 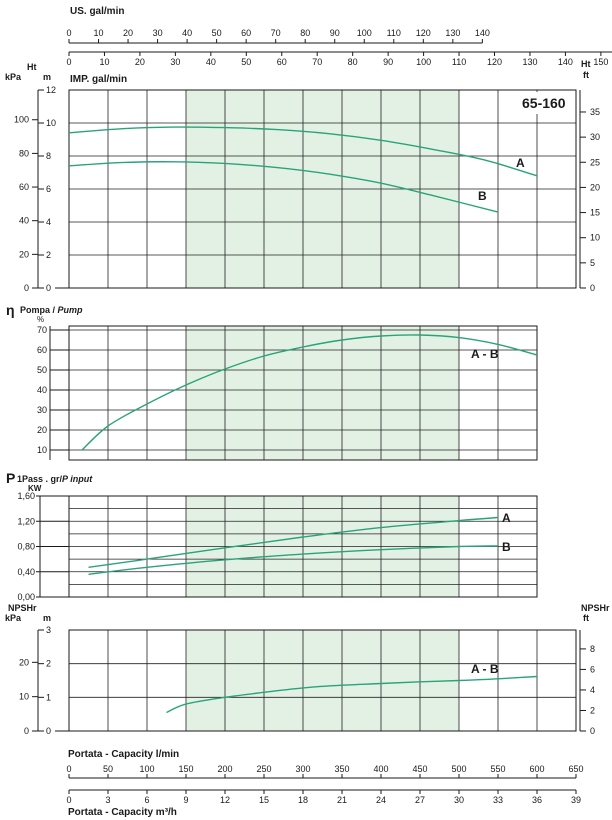 I want to click on m-tick-label: 12, so click(x=51, y=90).